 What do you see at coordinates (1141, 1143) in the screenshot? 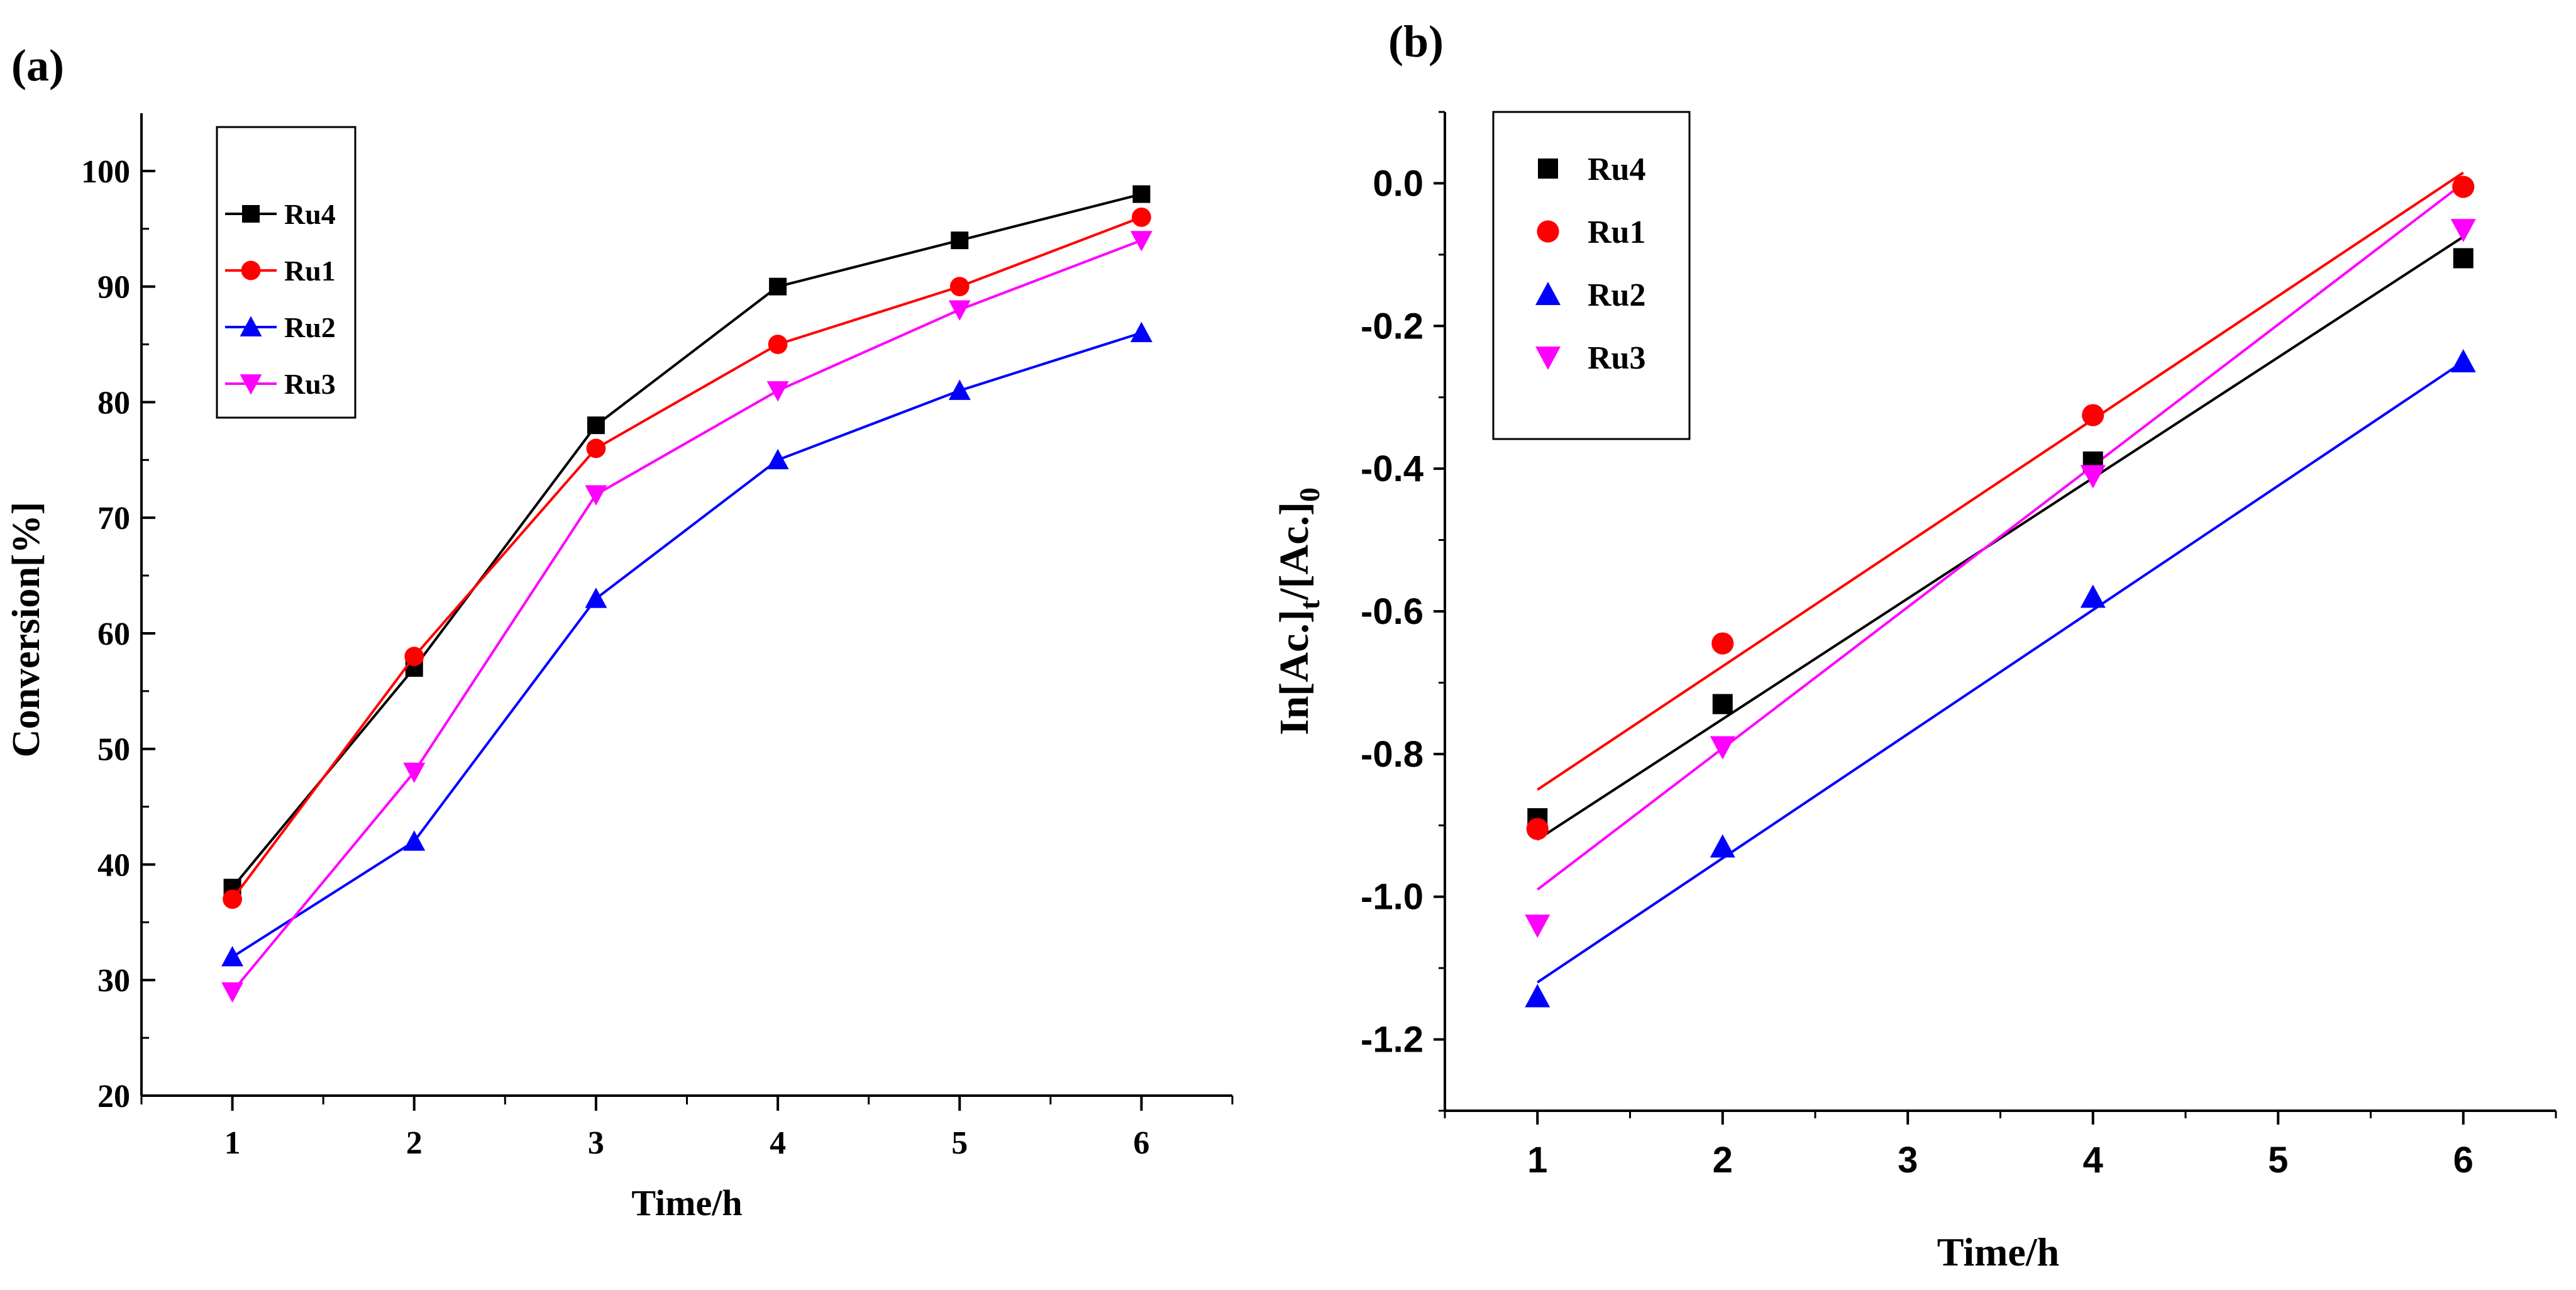
I see `panel-a-x-tick-label: 6` at bounding box center [1141, 1143].